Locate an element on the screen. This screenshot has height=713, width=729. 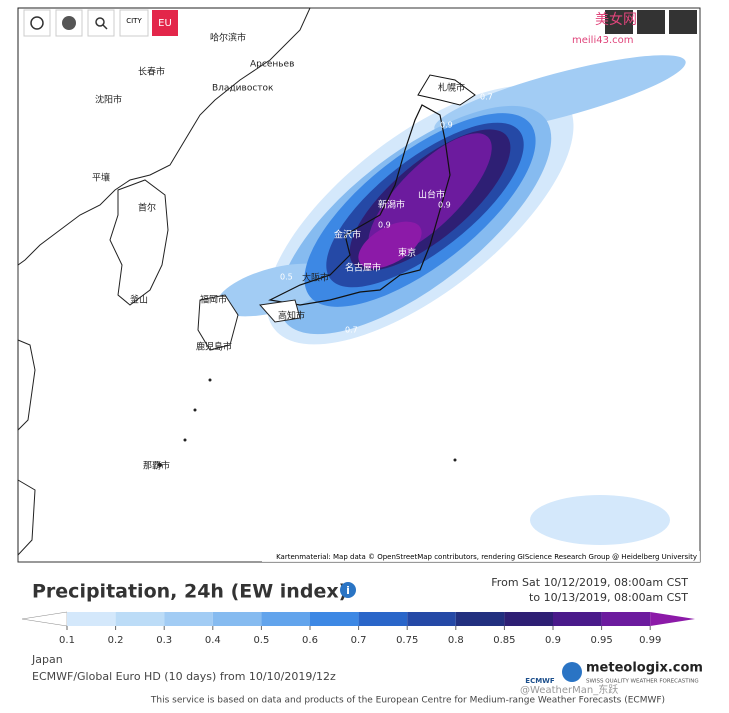
city-label: Владивосток is located at coordinates (243, 89).